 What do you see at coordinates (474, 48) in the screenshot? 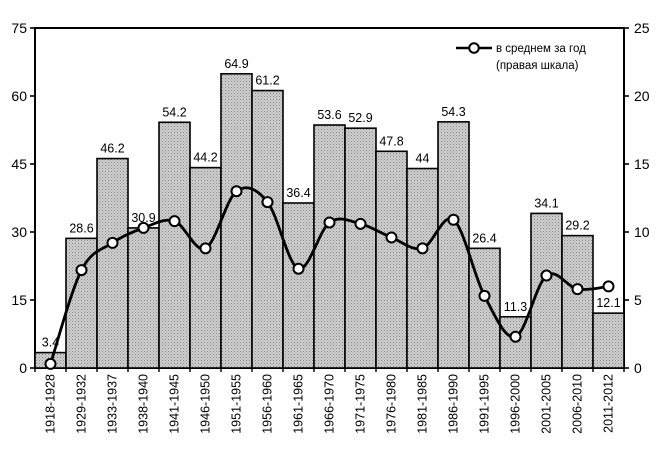
I see `legend-marker-sample` at bounding box center [474, 48].